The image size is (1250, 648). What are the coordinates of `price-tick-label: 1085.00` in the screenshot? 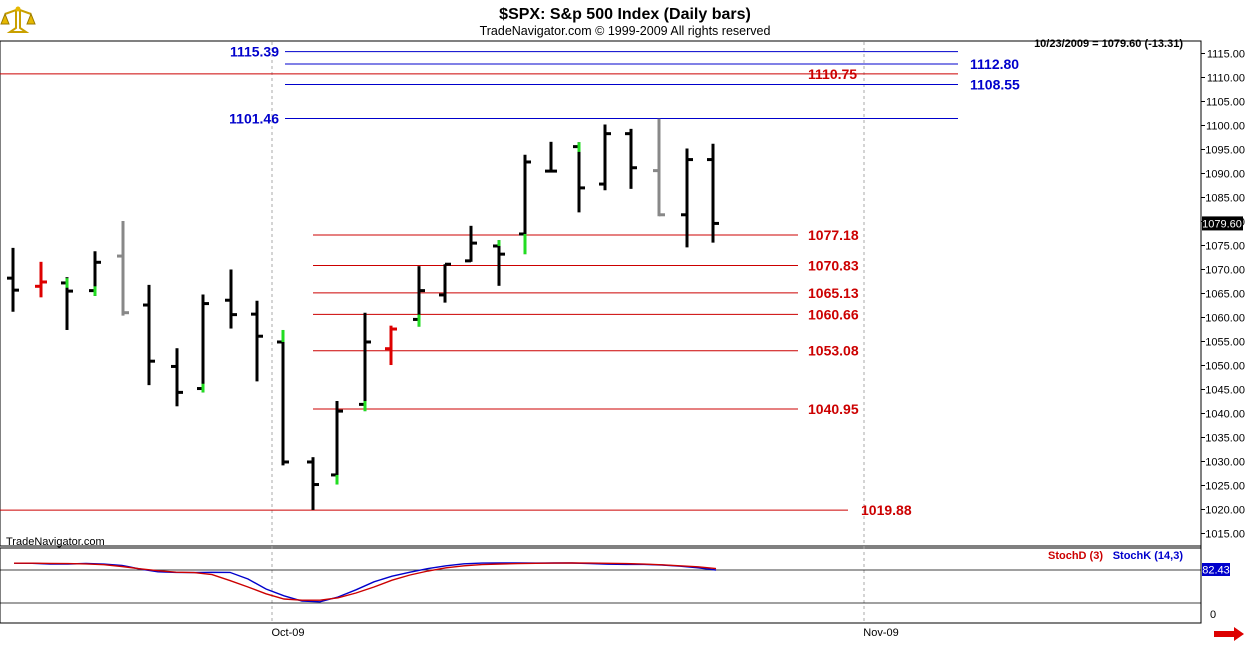 It's located at (1225, 199).